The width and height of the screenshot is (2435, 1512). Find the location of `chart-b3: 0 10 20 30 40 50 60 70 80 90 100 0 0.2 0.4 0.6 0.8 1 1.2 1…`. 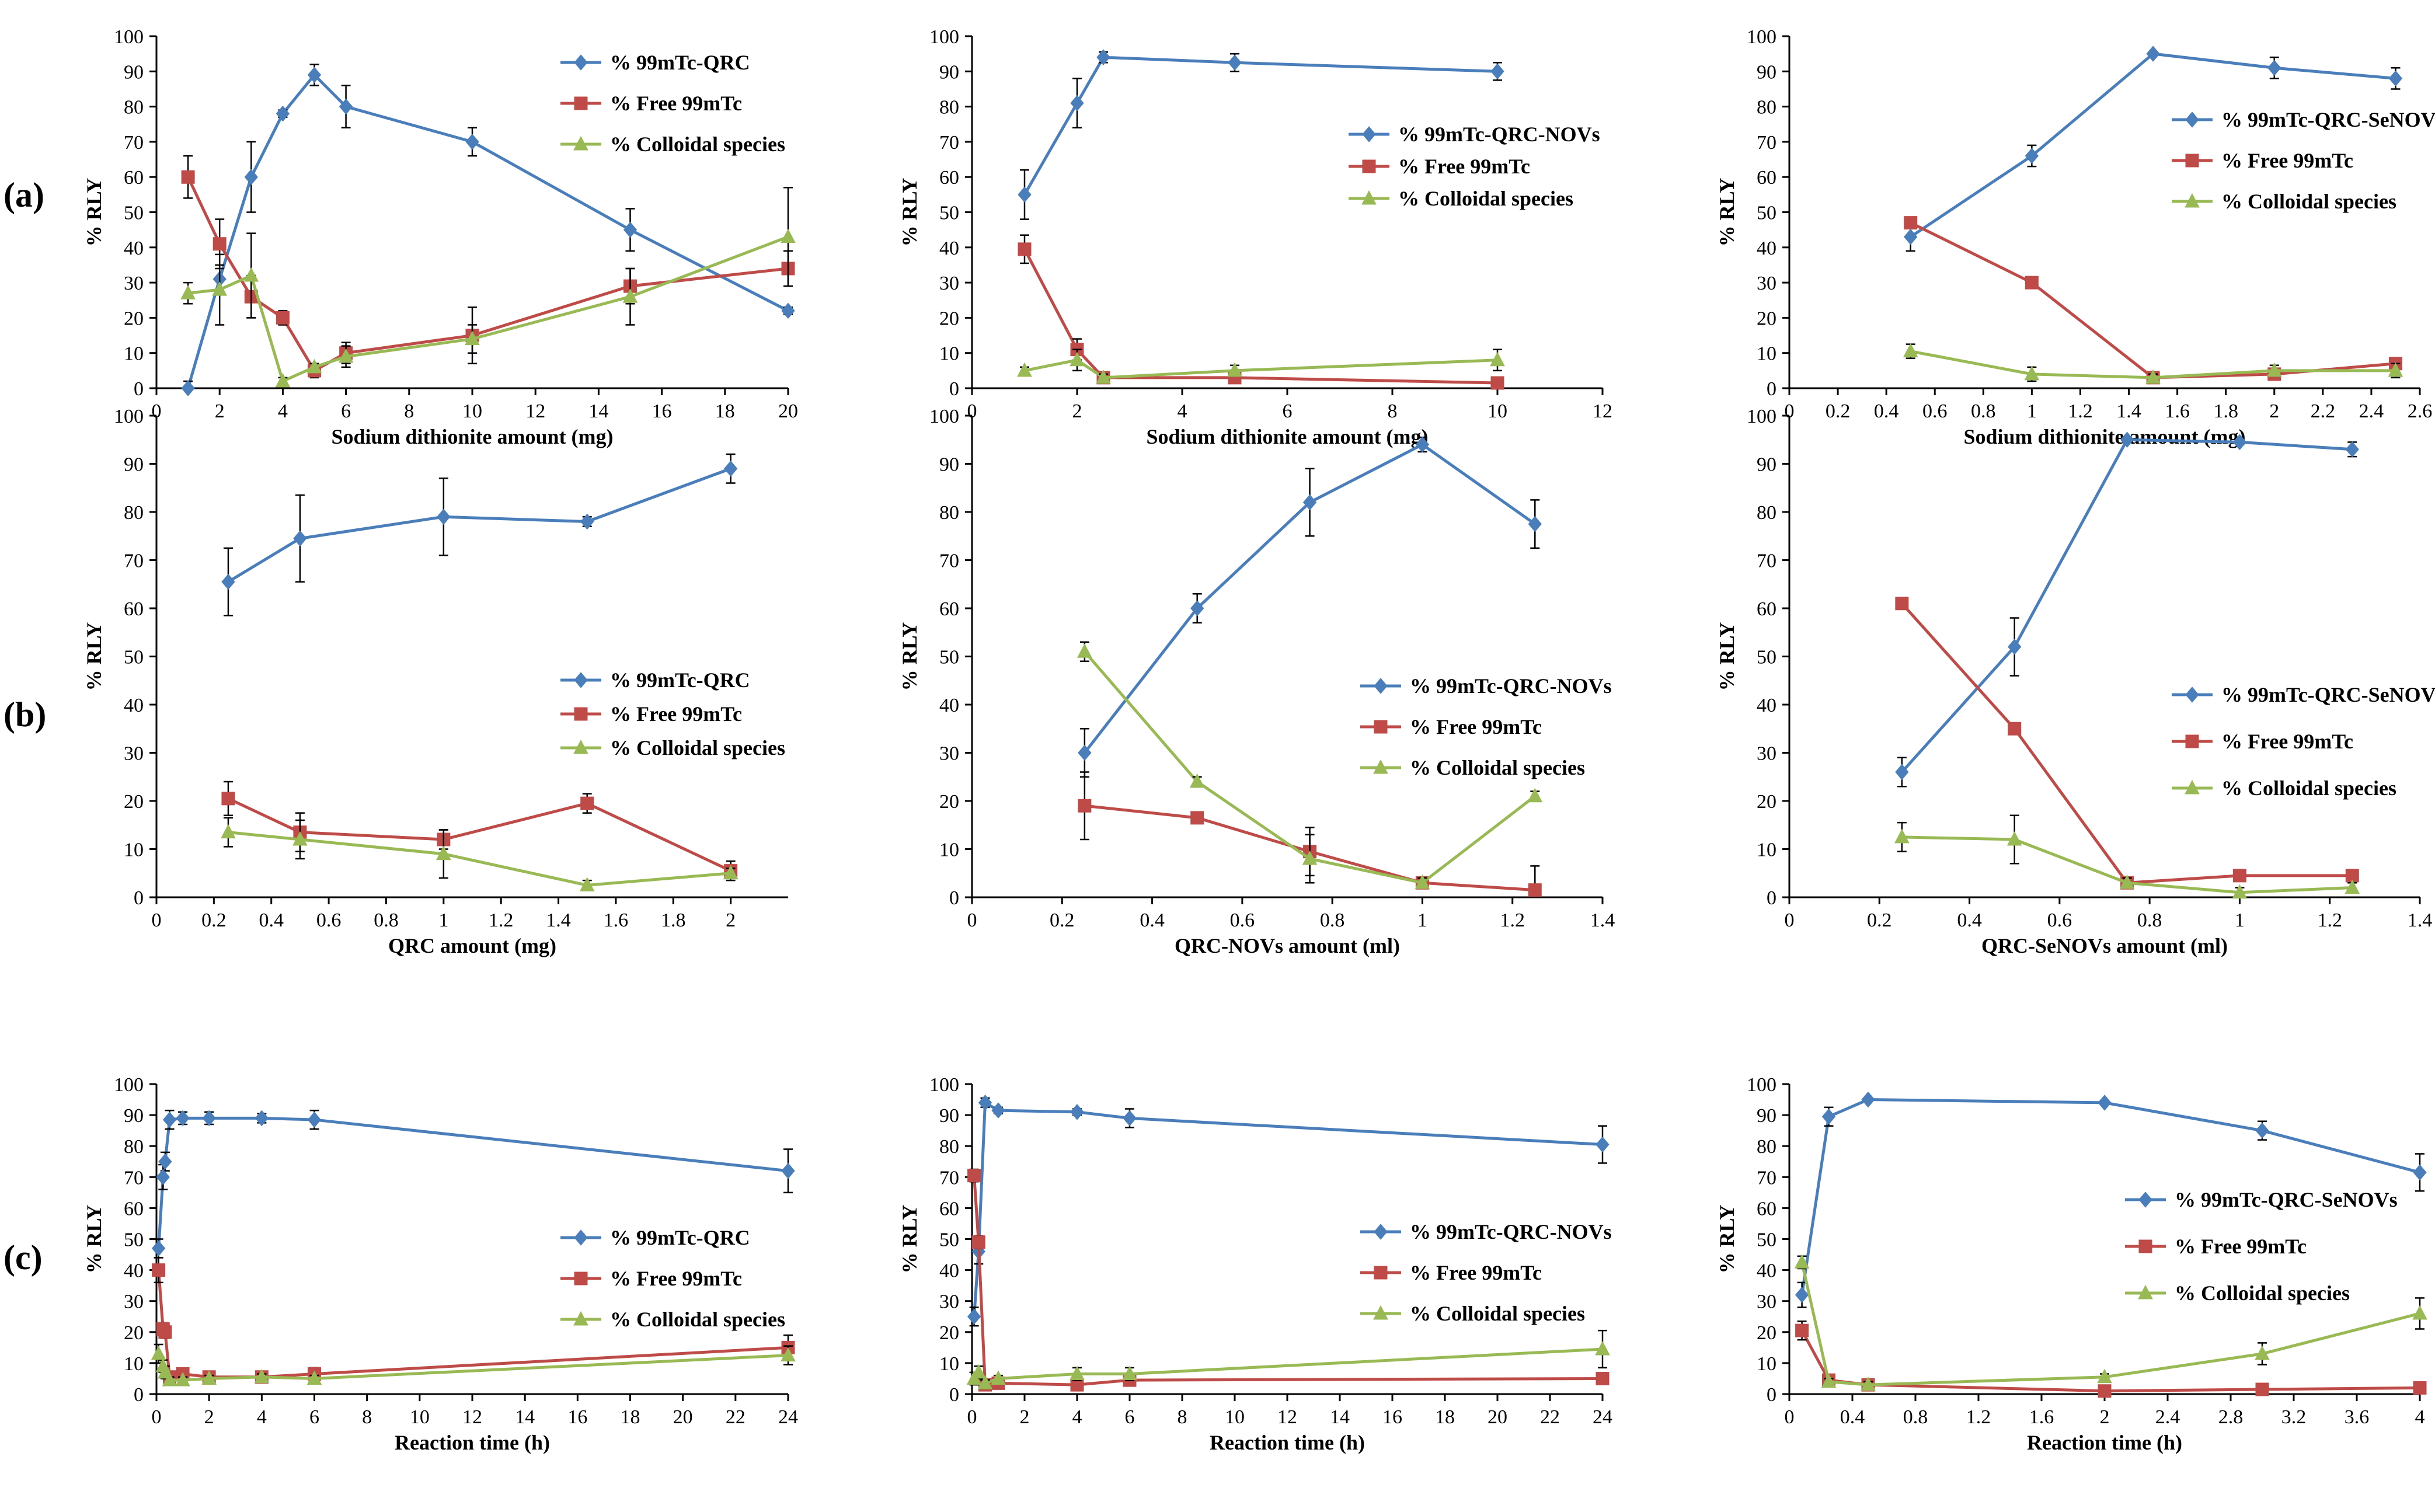

chart-b3: 0 10 20 30 40 50 60 70 80 90 100 0 0.2 0.4 0.6 0.8 1 1.2 1… is located at coordinates (2075, 682).